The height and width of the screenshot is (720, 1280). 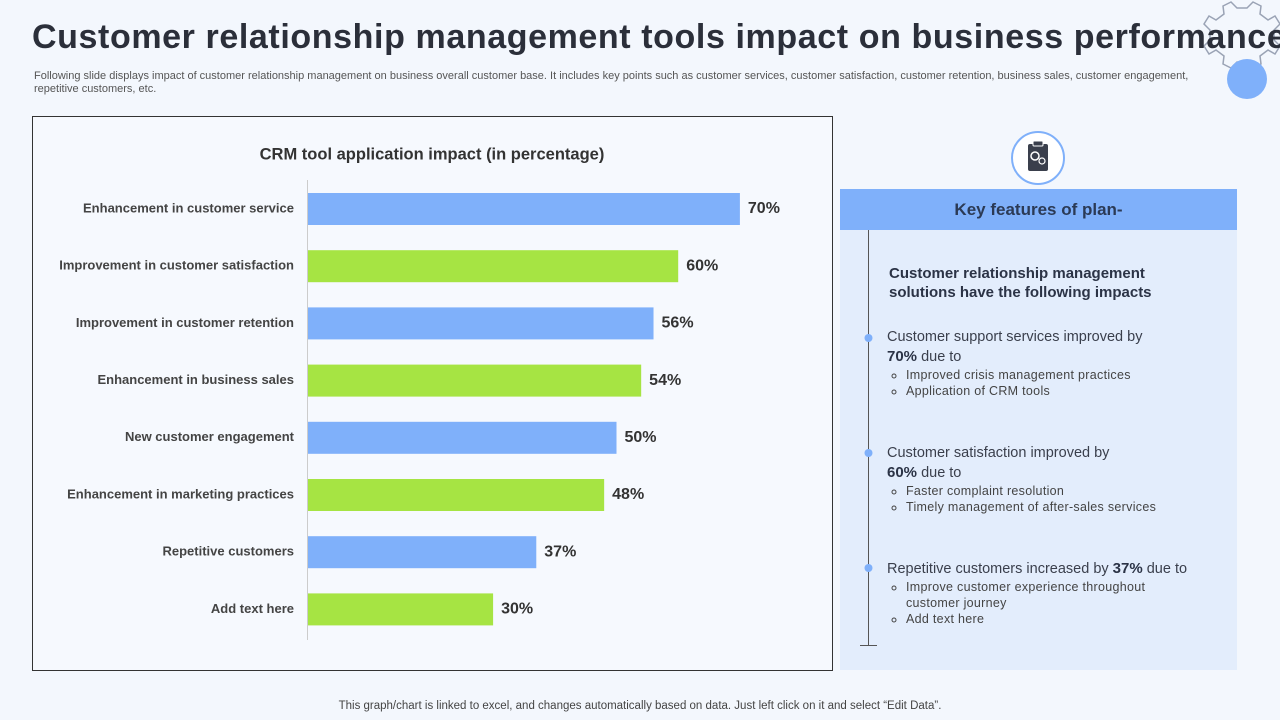 What do you see at coordinates (665, 380) in the screenshot?
I see `value-label: 54%` at bounding box center [665, 380].